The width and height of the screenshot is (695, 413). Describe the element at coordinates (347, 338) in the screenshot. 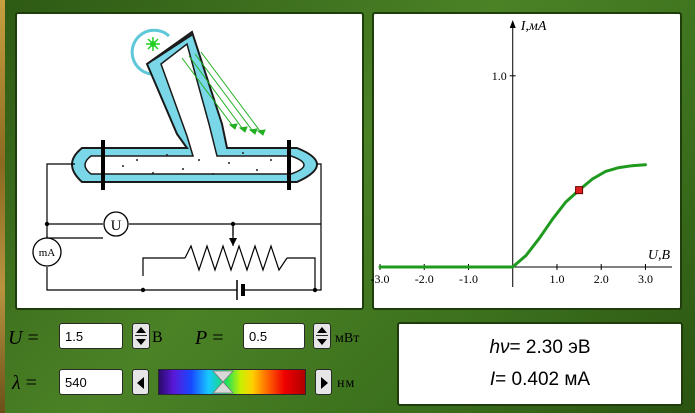

I see `power-unit: мВт` at that location.